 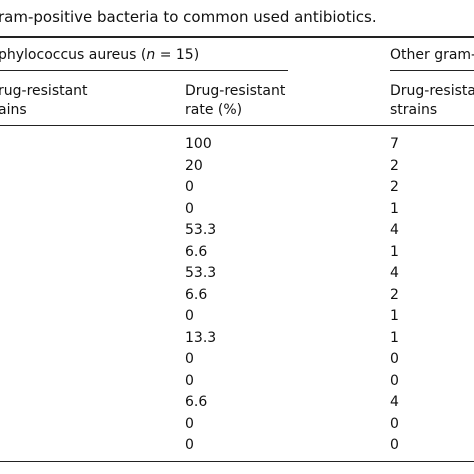 I want to click on table-cell-other-strains: 7, so click(x=394, y=144).